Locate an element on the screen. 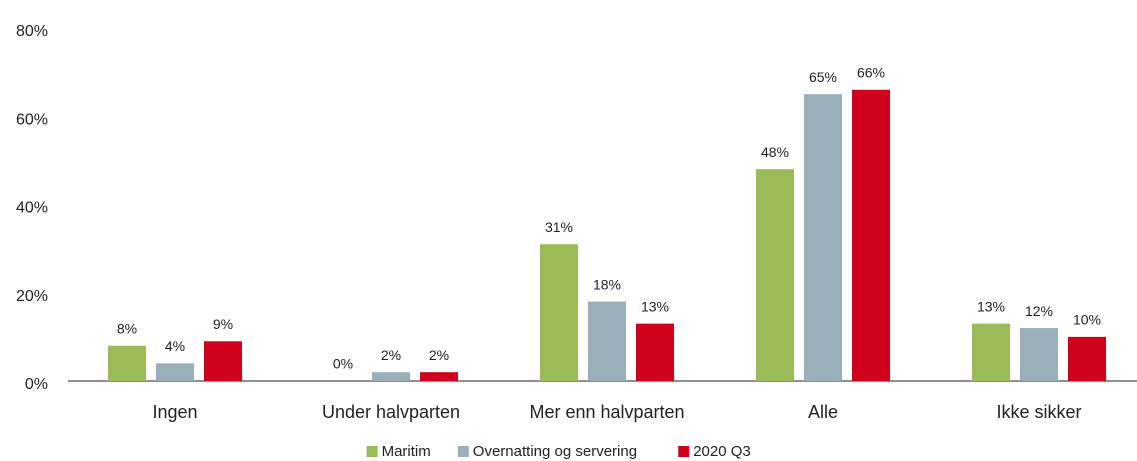 The width and height of the screenshot is (1137, 461). y-tick-label: 80% is located at coordinates (32, 31).